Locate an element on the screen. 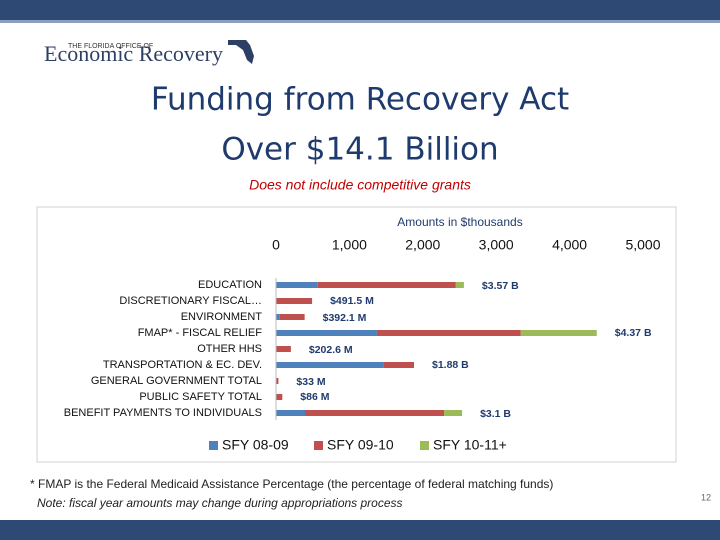 This screenshot has width=720, height=540. top-rule is located at coordinates (360, 21).